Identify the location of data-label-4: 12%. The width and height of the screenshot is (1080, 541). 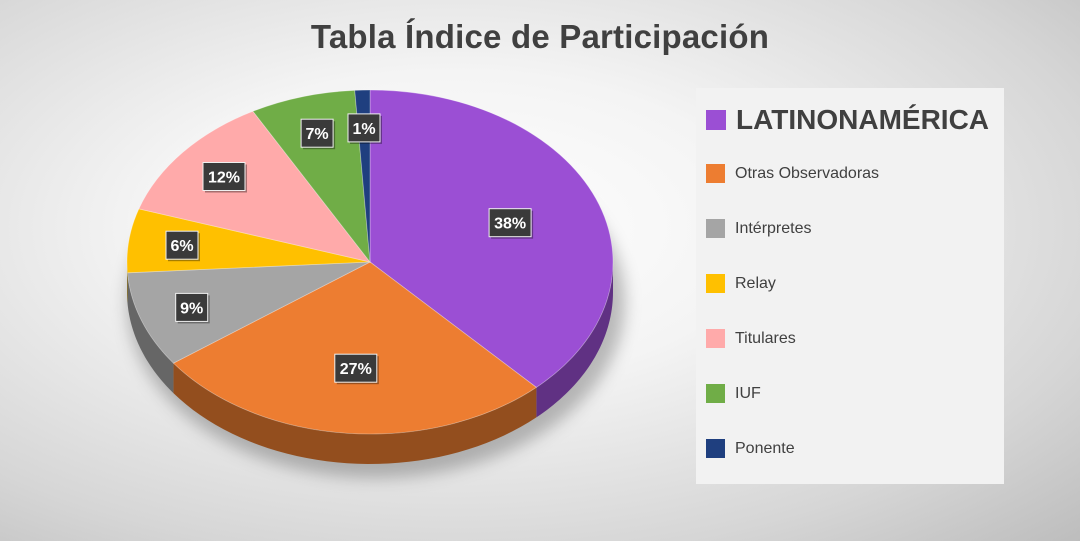
(224, 177).